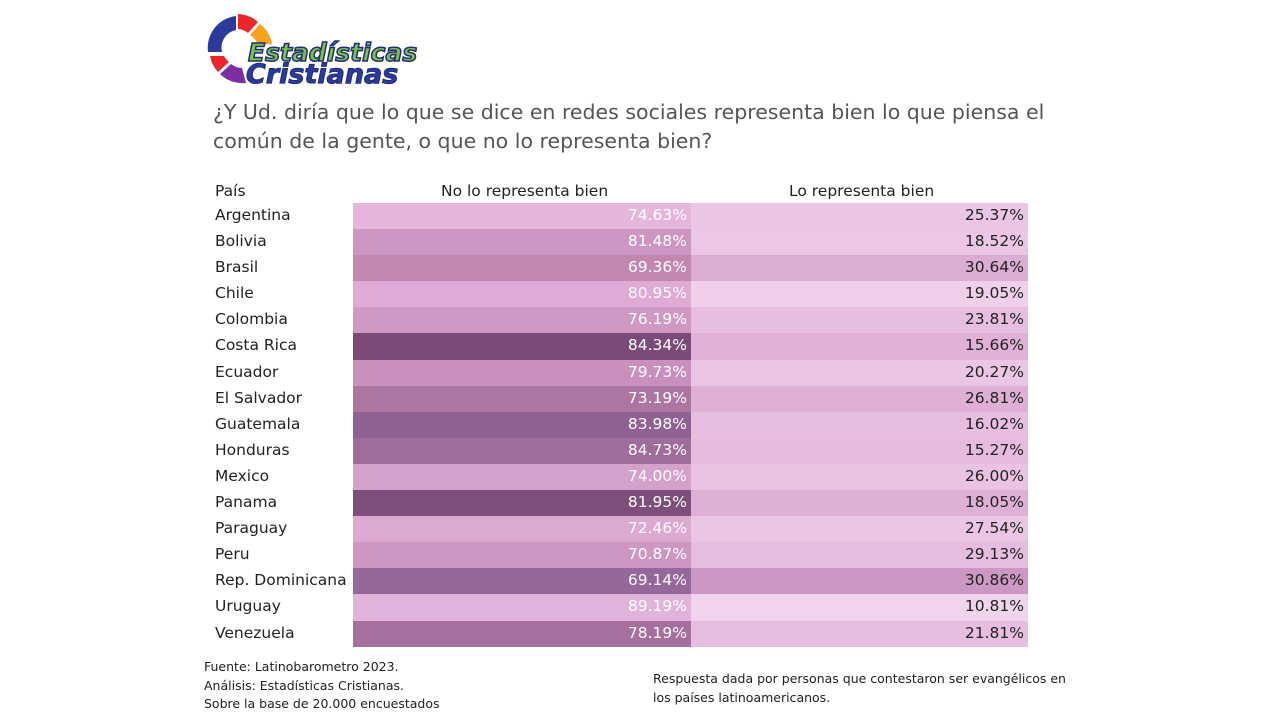  What do you see at coordinates (322, 73) in the screenshot?
I see `logo-line2: Cristianas` at bounding box center [322, 73].